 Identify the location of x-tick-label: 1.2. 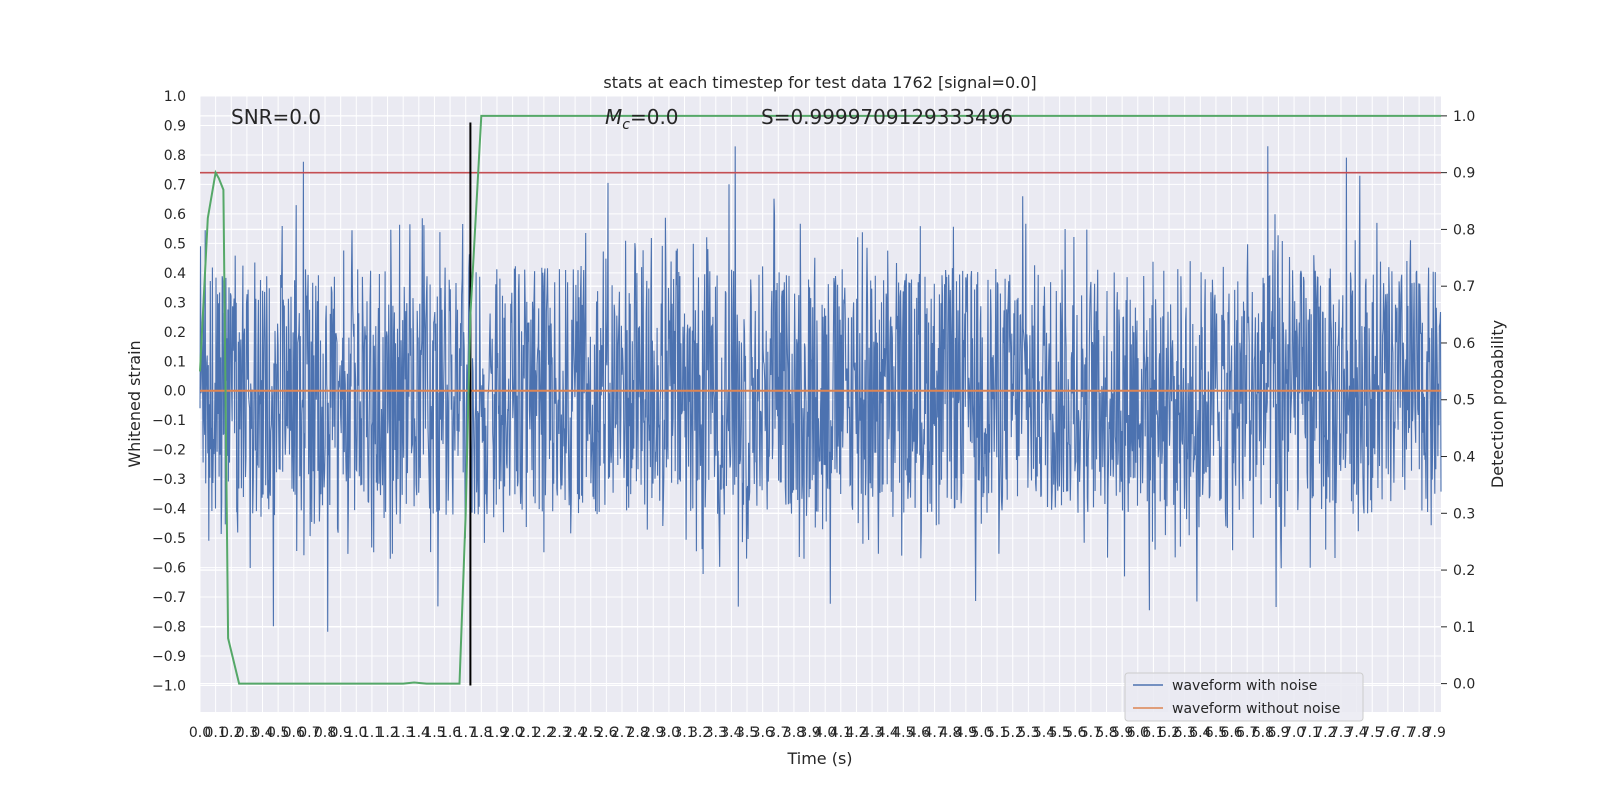
(387, 733).